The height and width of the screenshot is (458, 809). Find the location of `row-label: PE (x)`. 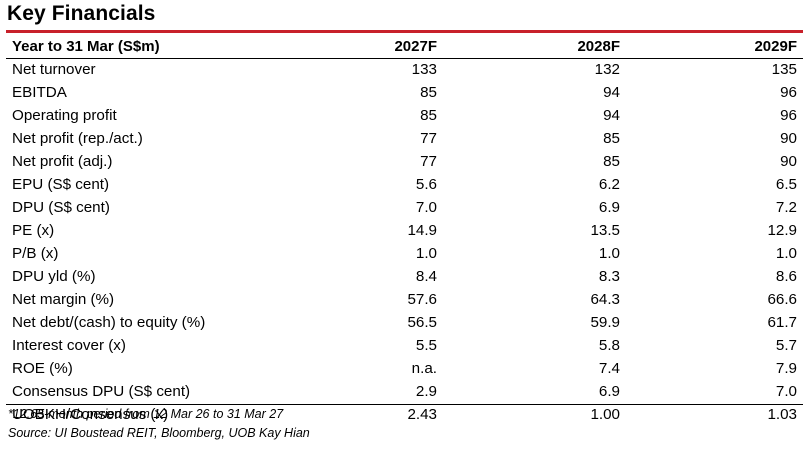

row-label: PE (x) is located at coordinates (33, 230).